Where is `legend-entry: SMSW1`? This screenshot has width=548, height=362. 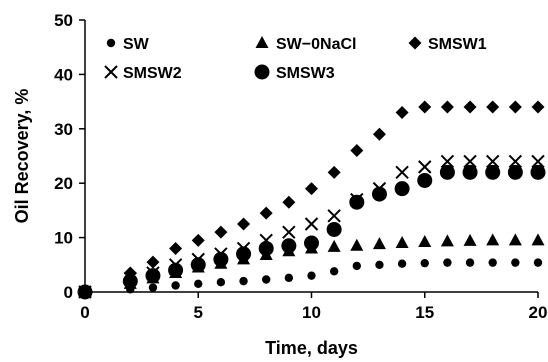
legend-entry: SMSW1 is located at coordinates (447, 44).